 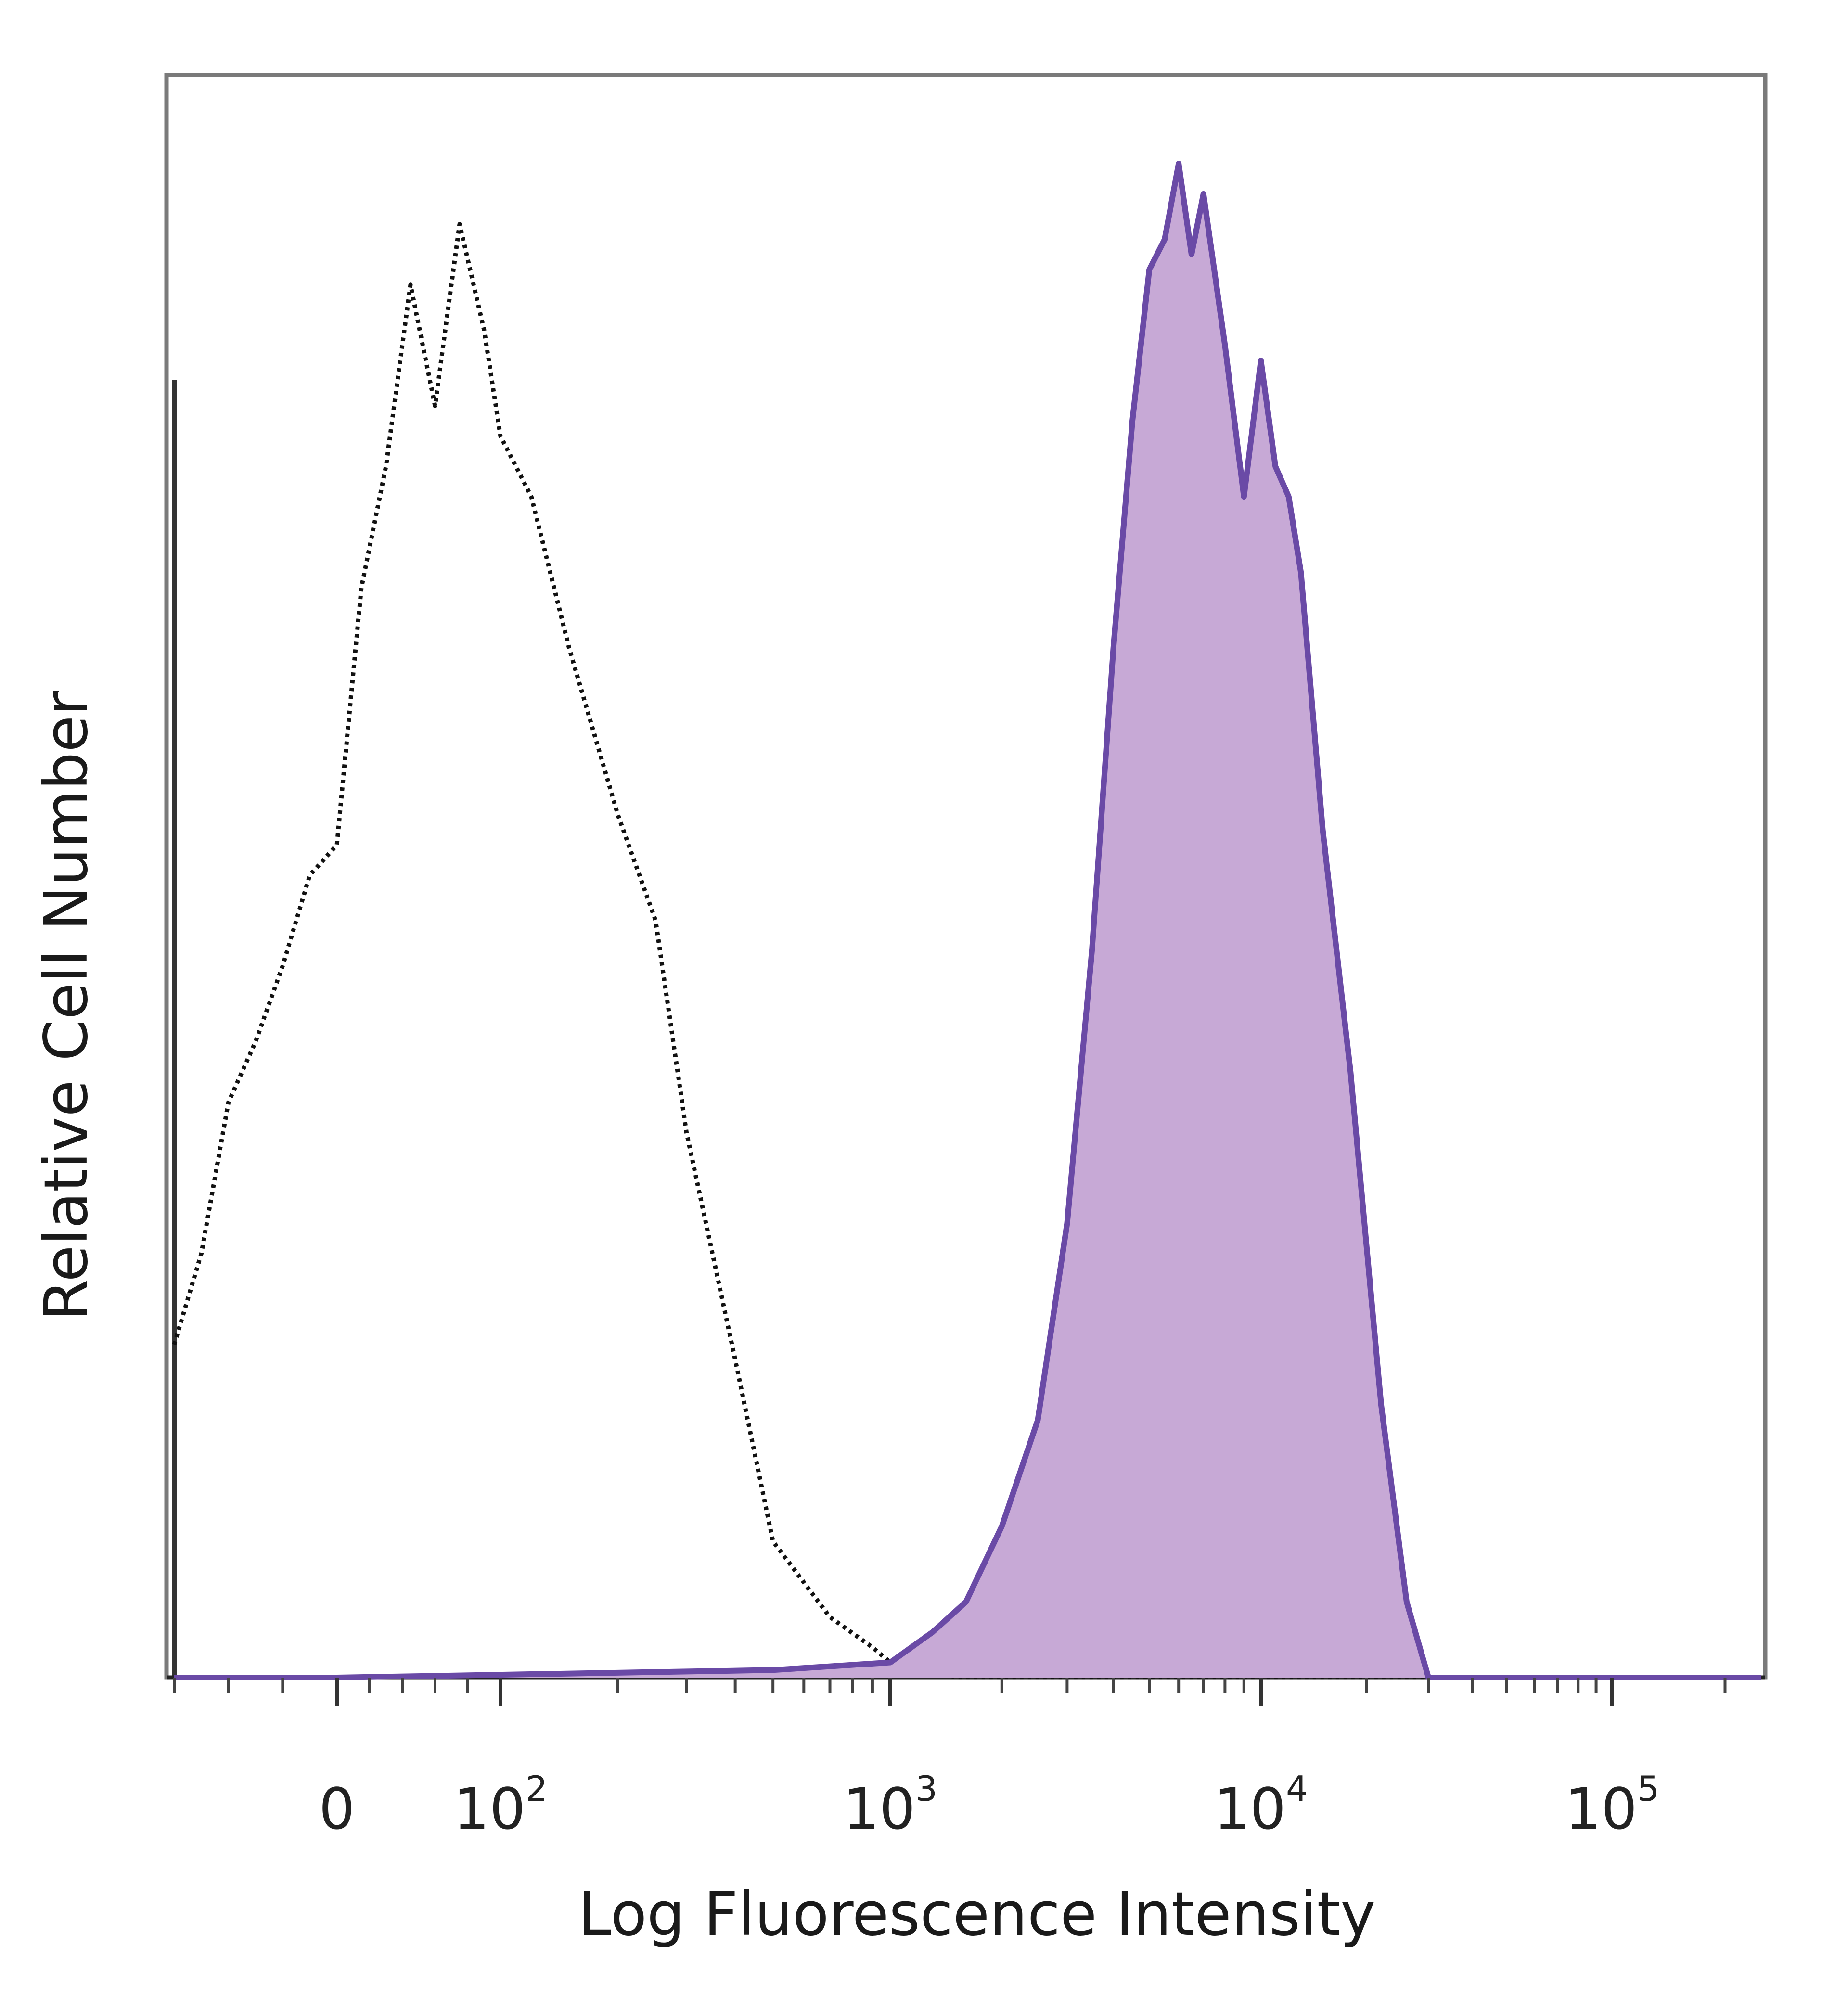 What do you see at coordinates (989, 1805) in the screenshot?
I see `x-tick-labels: 0 10² 10³ 10⁴ 10⁵` at bounding box center [989, 1805].